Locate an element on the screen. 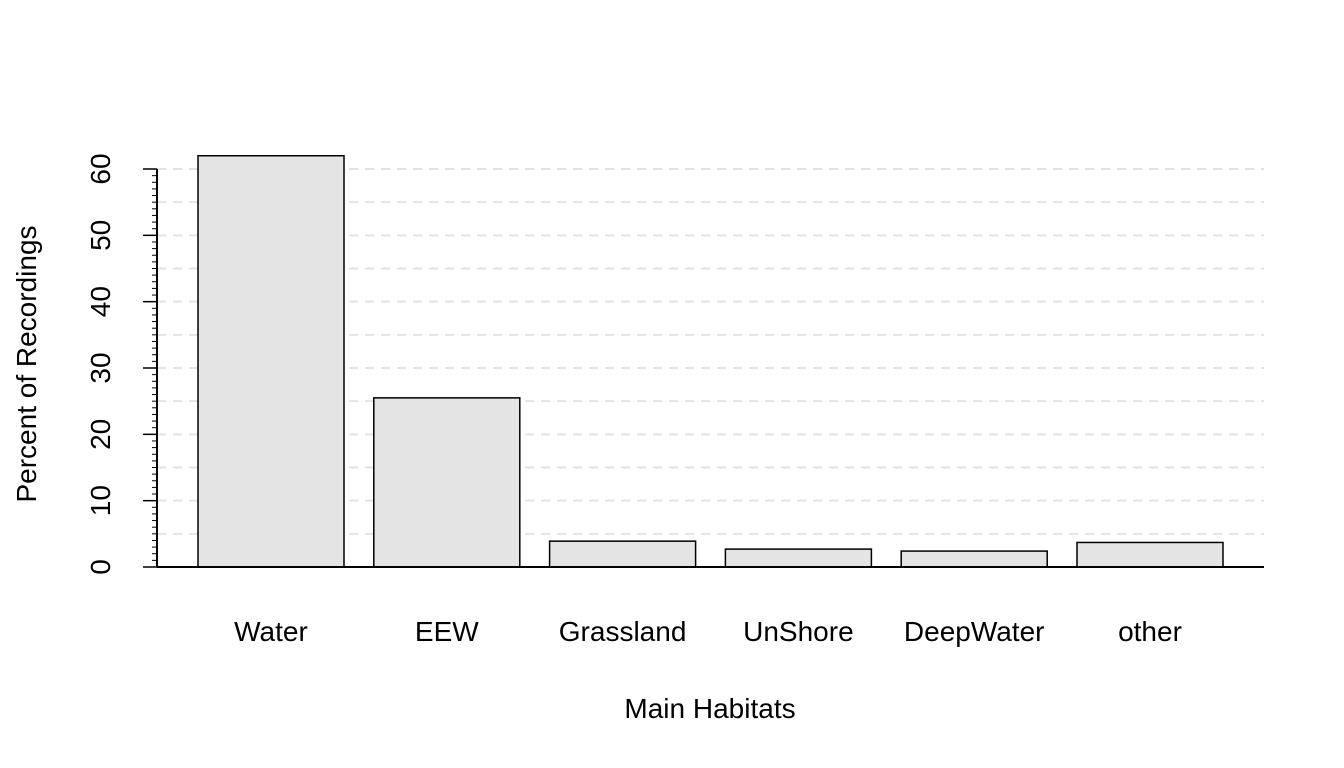 This screenshot has height=768, width=1344. x-tick-label: DeepWater is located at coordinates (974, 631).